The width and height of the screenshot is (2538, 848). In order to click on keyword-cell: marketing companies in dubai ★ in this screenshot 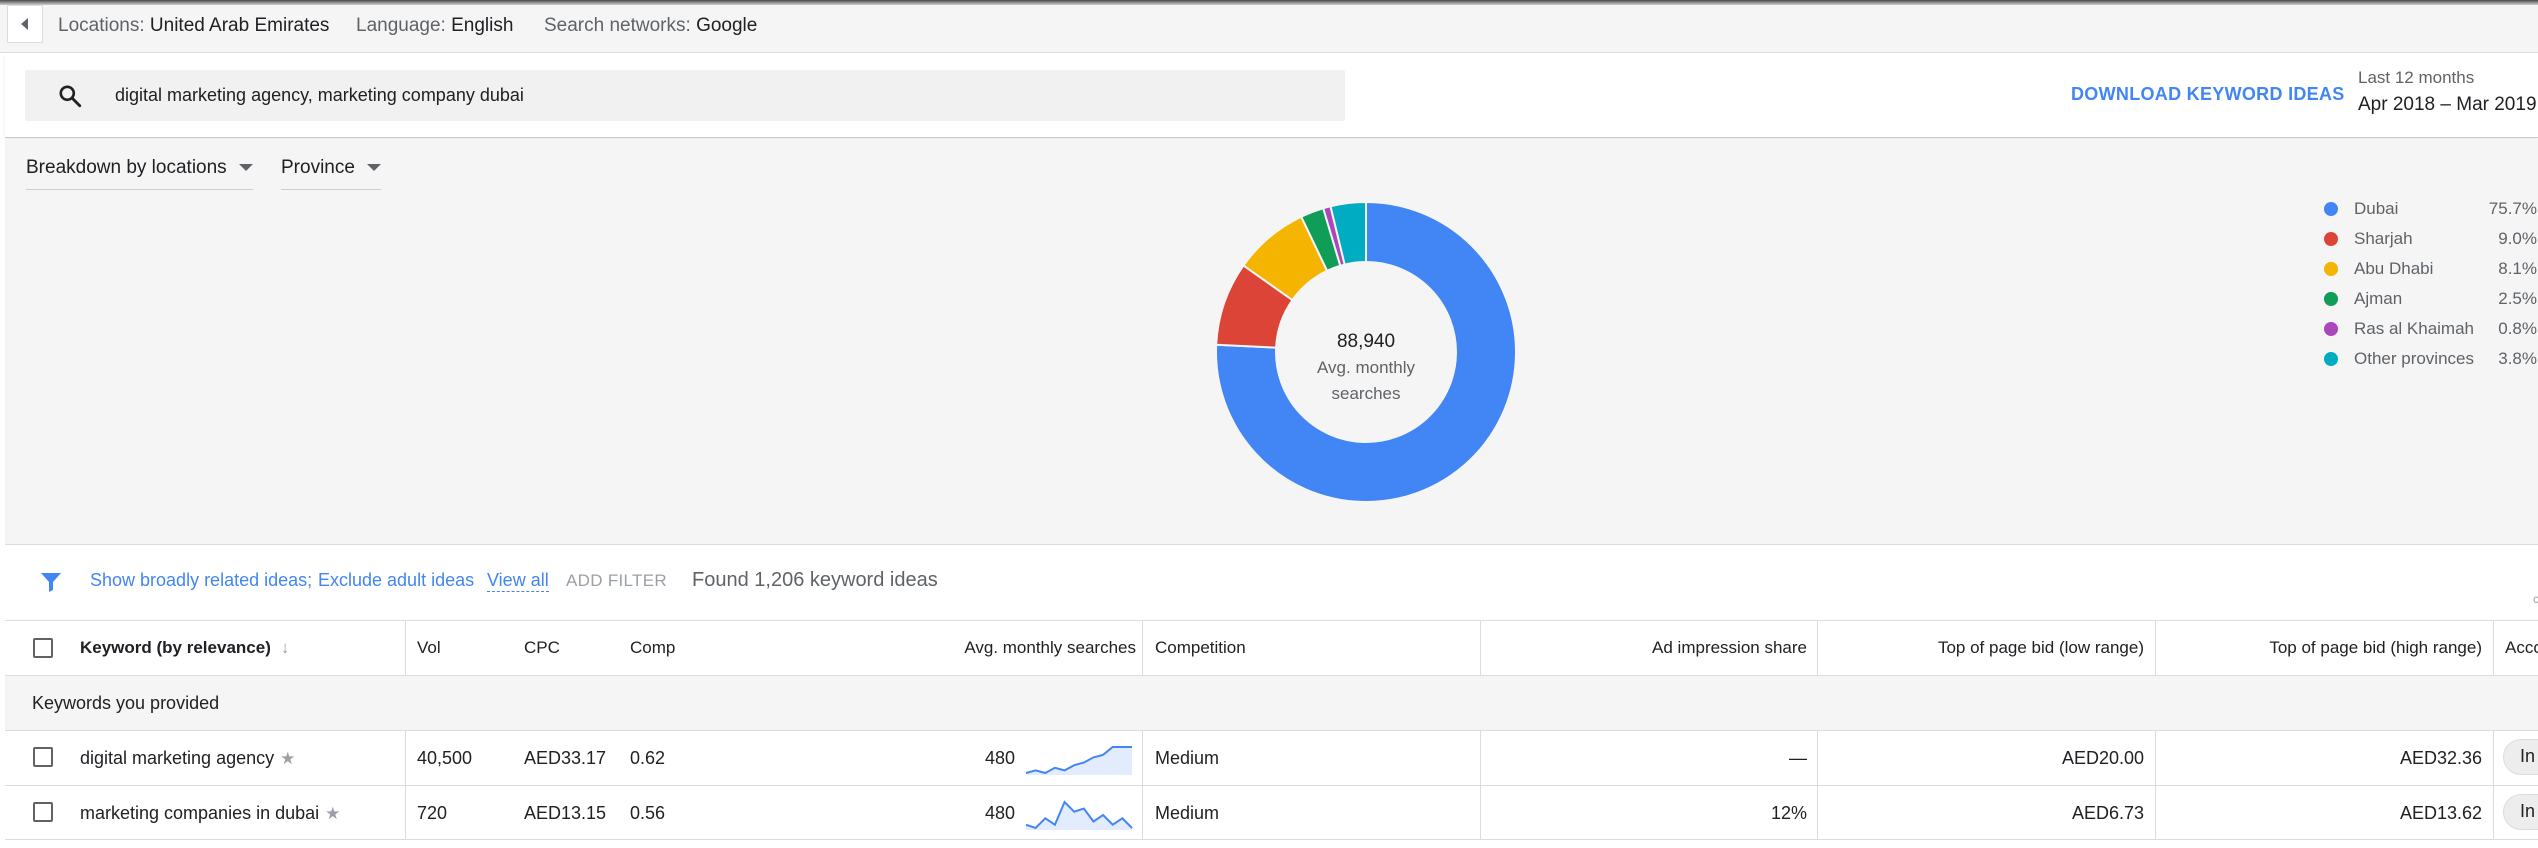, I will do `click(210, 813)`.